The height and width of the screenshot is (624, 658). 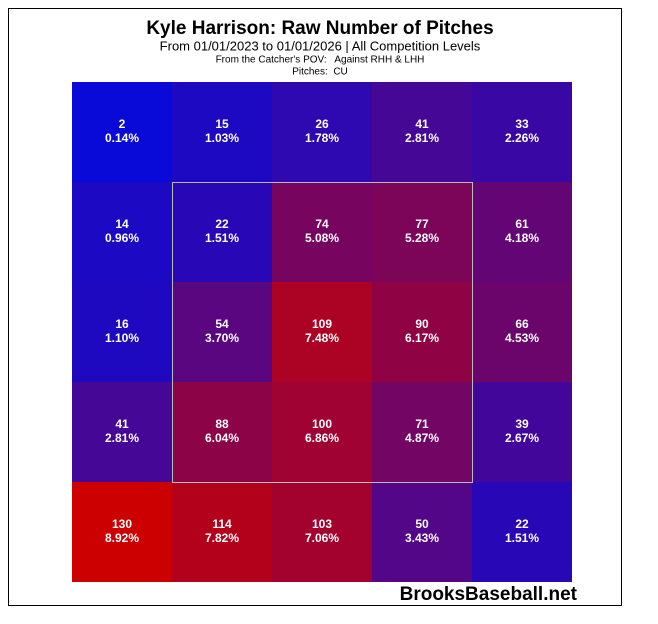 I want to click on cell-share: 2.26%, so click(x=522, y=138).